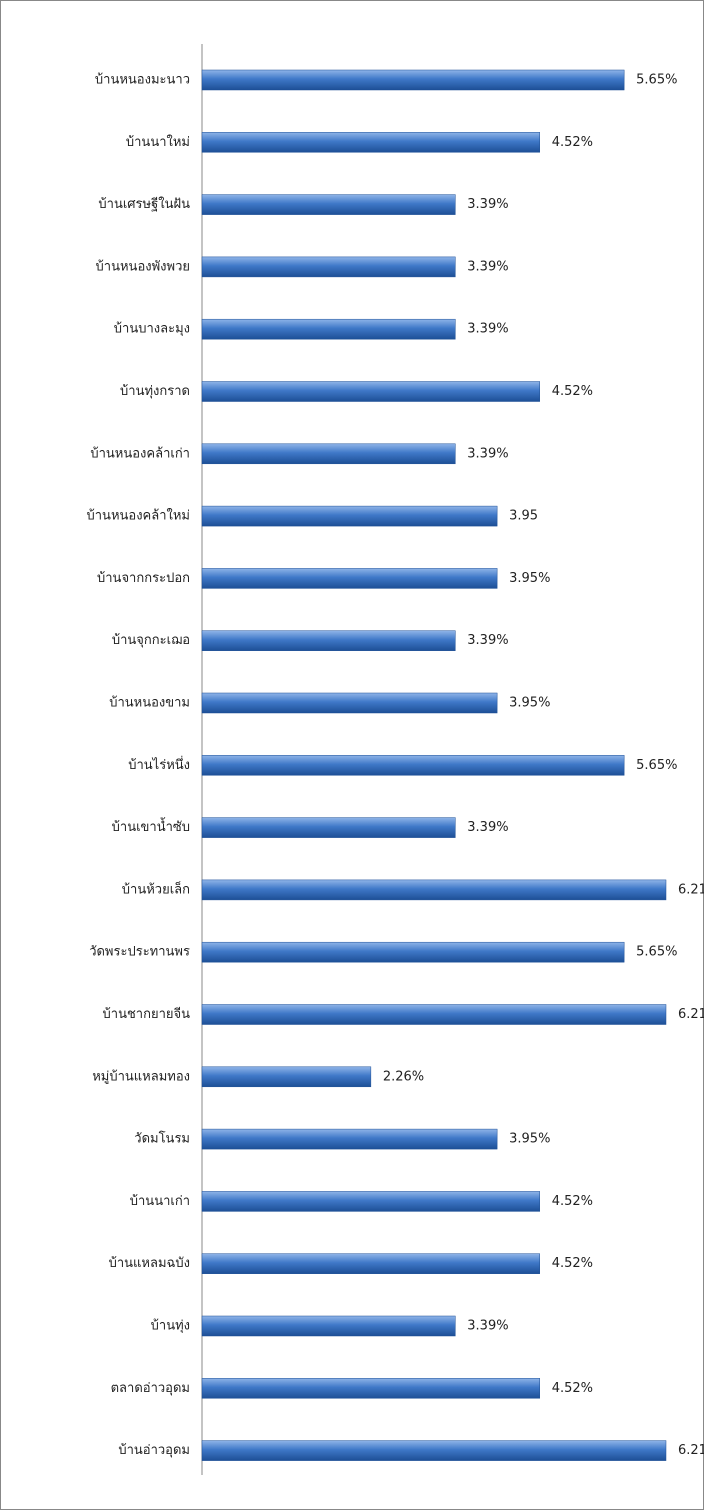  Describe the element at coordinates (160, 1201) in the screenshot. I see `category-label: บ้านนาเก่า` at that location.